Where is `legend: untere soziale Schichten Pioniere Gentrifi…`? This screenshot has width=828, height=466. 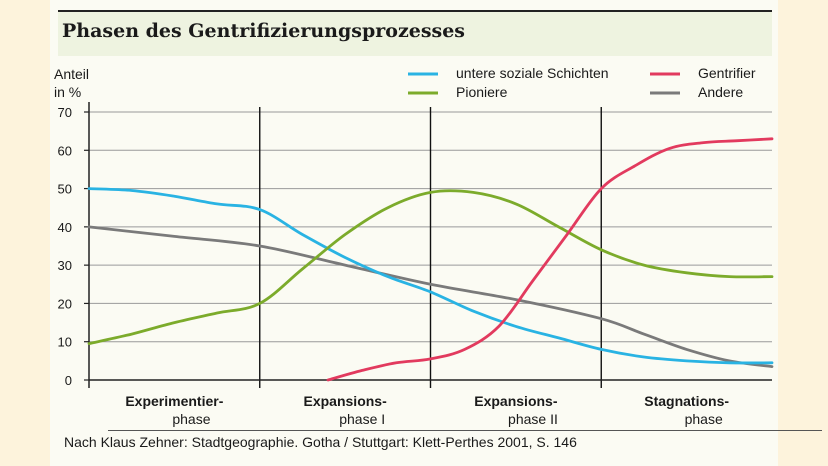
legend: untere soziale Schichten Pioniere Gentrifi… is located at coordinates (582, 82).